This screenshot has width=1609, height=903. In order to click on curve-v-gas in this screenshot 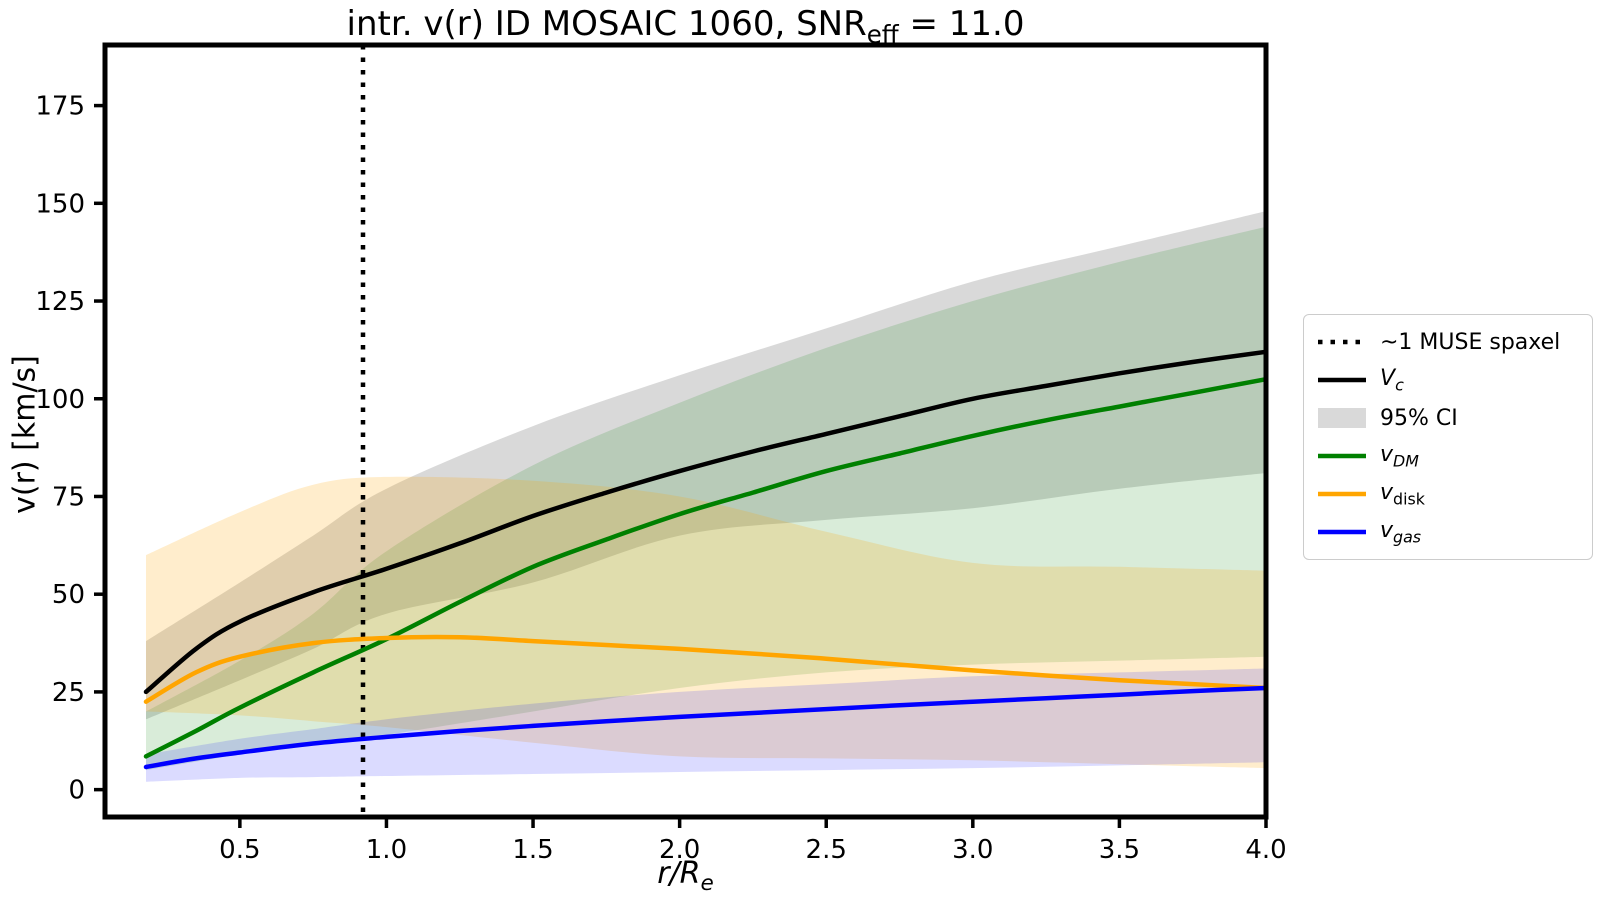, I will do `click(706, 727)`.